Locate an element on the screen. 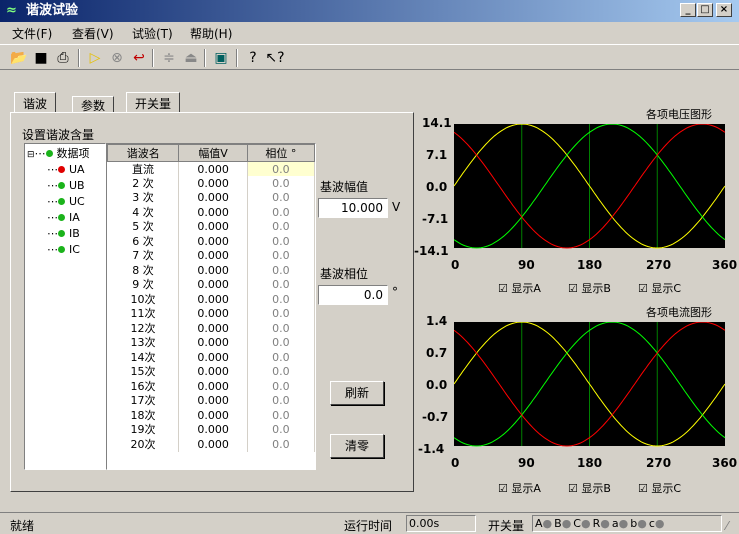 This screenshot has height=534, width=739. context-help-icon: ↖? is located at coordinates (275, 58).